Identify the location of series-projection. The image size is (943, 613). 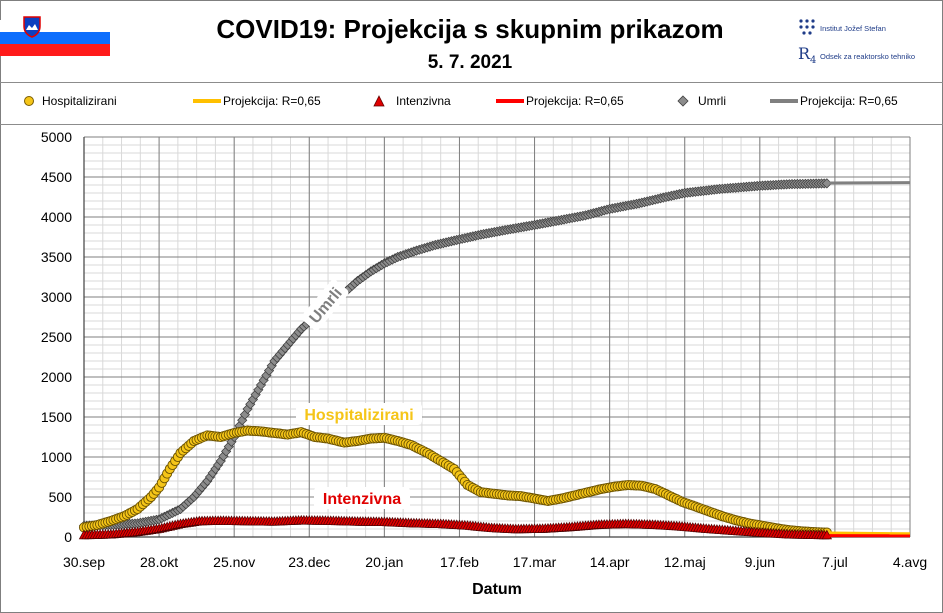
(870, 533).